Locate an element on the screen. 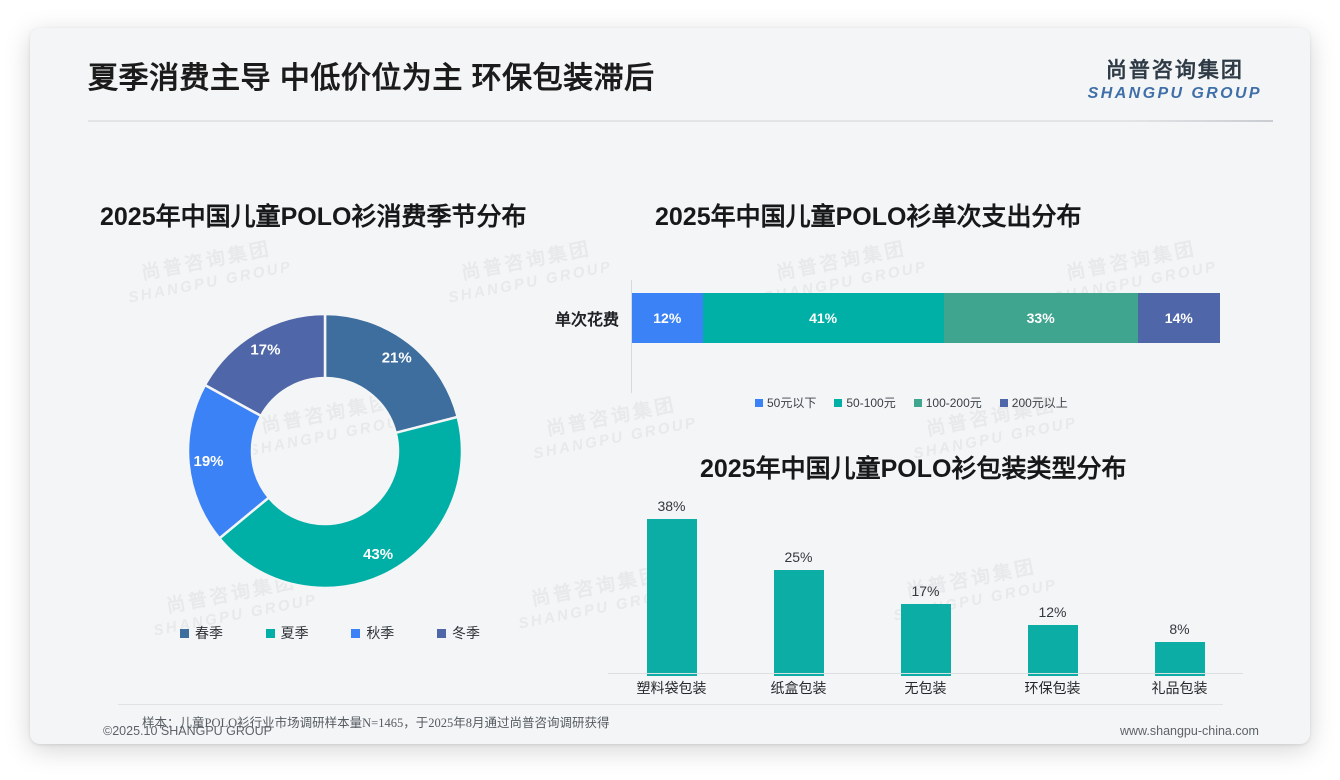 Image resolution: width=1340 pixels, height=780 pixels. column-bar-group: 38% is located at coordinates (671, 587).